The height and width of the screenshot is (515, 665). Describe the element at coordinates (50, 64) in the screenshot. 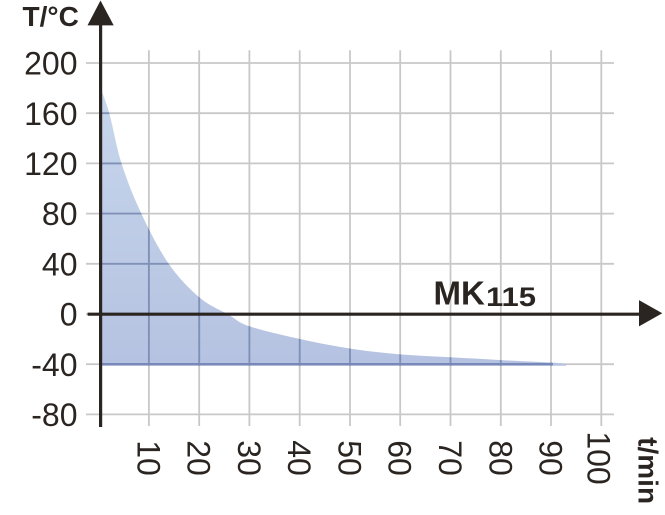

I see `svg-text: 200` at that location.